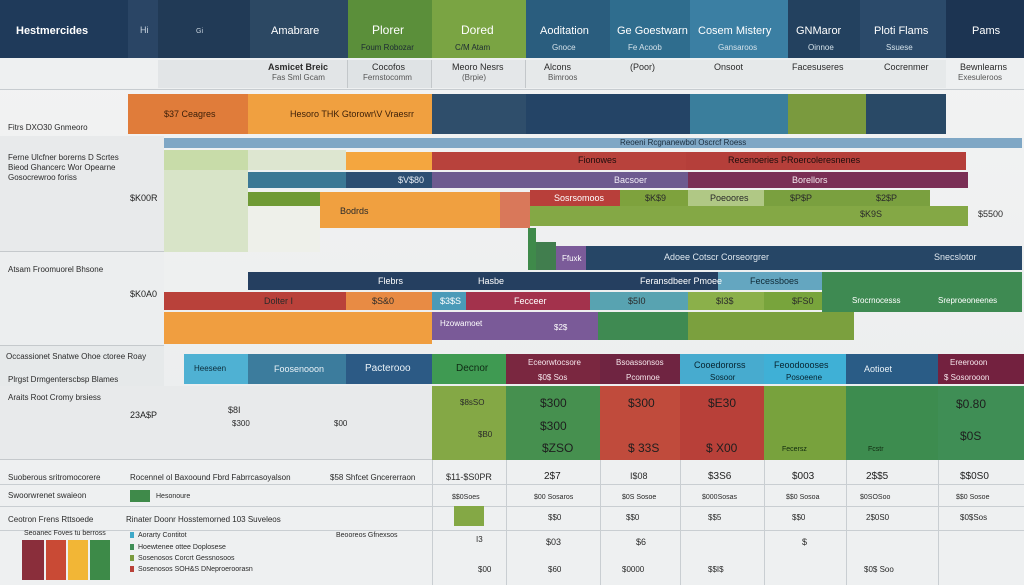 The height and width of the screenshot is (585, 1024). Describe the element at coordinates (639, 497) in the screenshot. I see `cell-w8: $0S Sosoe` at that location.